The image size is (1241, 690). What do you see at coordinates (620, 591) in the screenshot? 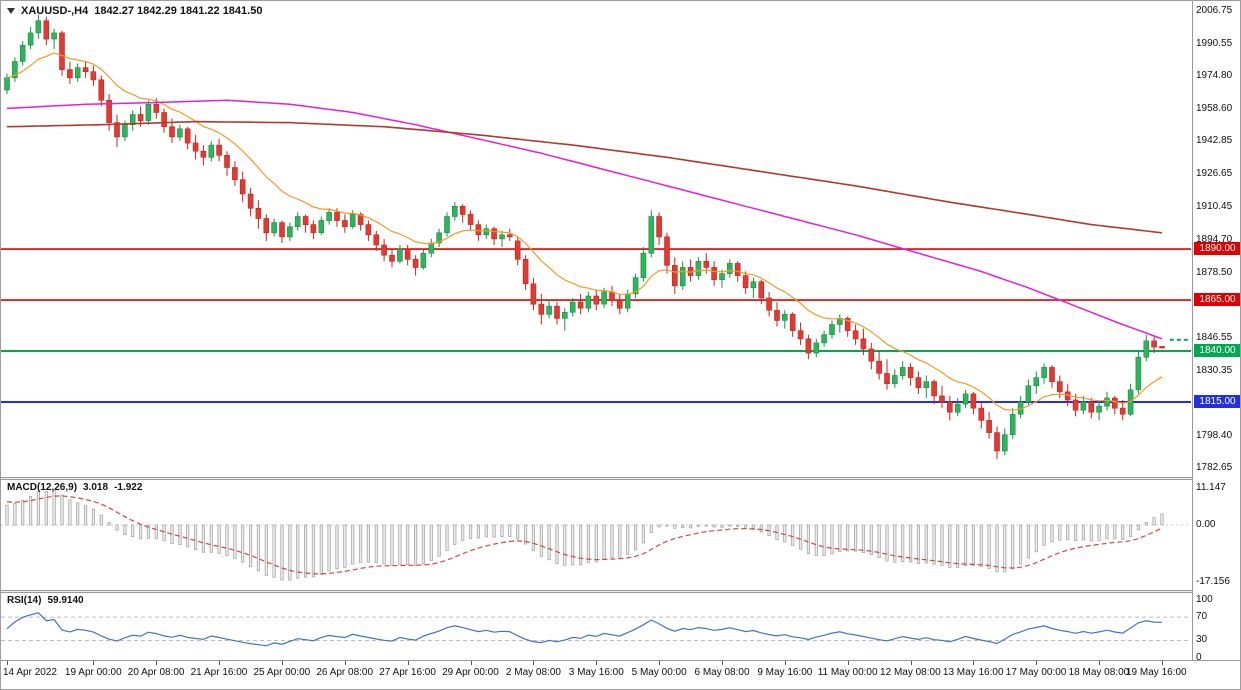
I see `panel-splitter-rsi` at bounding box center [620, 591].